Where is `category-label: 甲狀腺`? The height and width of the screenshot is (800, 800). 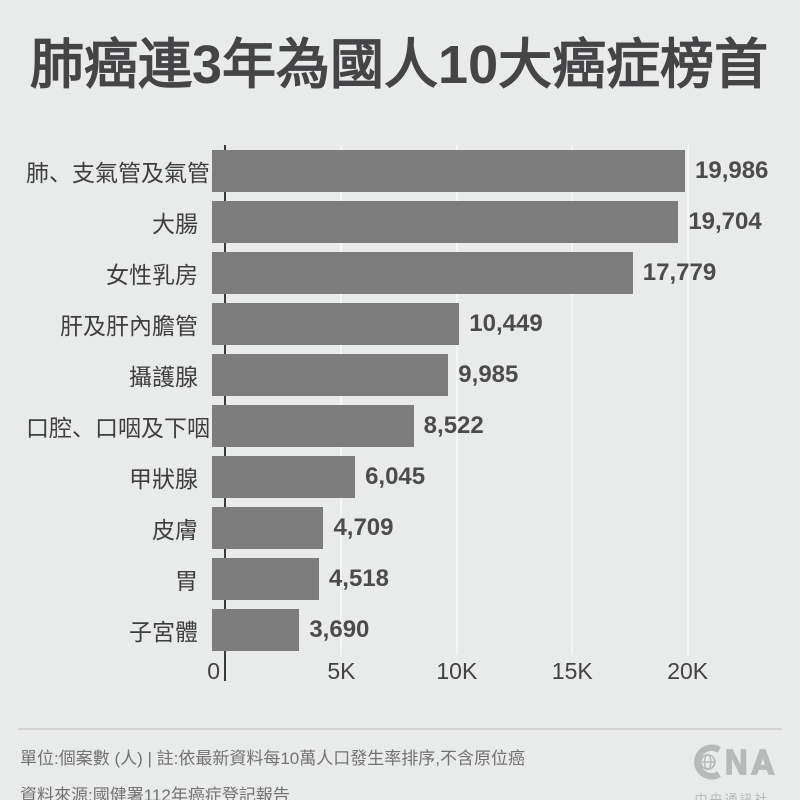
category-label: 甲狀腺 is located at coordinates (163, 478).